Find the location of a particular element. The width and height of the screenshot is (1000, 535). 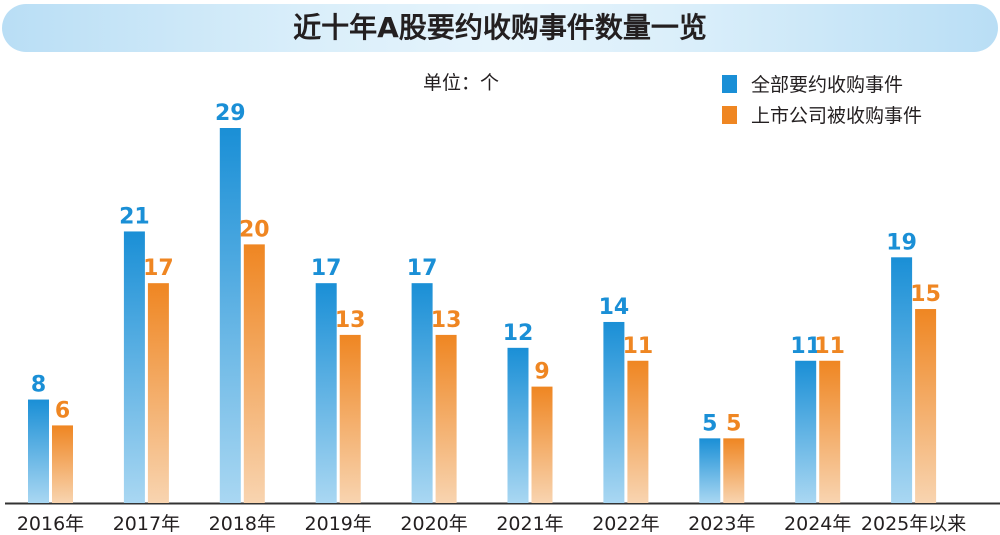

unit-label: 单位：个 is located at coordinates (461, 83).